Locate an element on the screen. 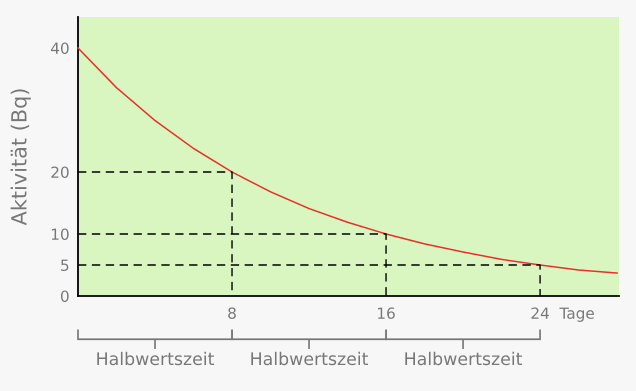  x-tick-label: 16 is located at coordinates (386, 313).